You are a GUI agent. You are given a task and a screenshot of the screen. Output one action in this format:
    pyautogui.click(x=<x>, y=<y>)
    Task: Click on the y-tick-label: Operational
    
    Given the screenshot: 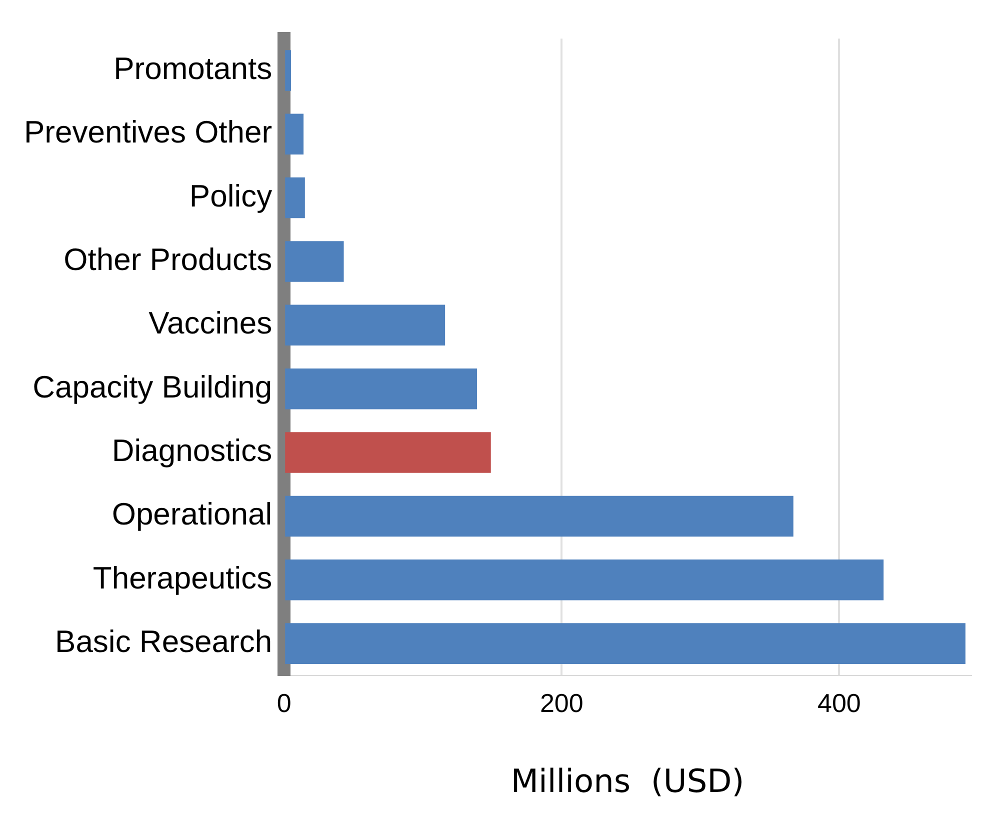 What is the action you would take?
    pyautogui.click(x=192, y=514)
    